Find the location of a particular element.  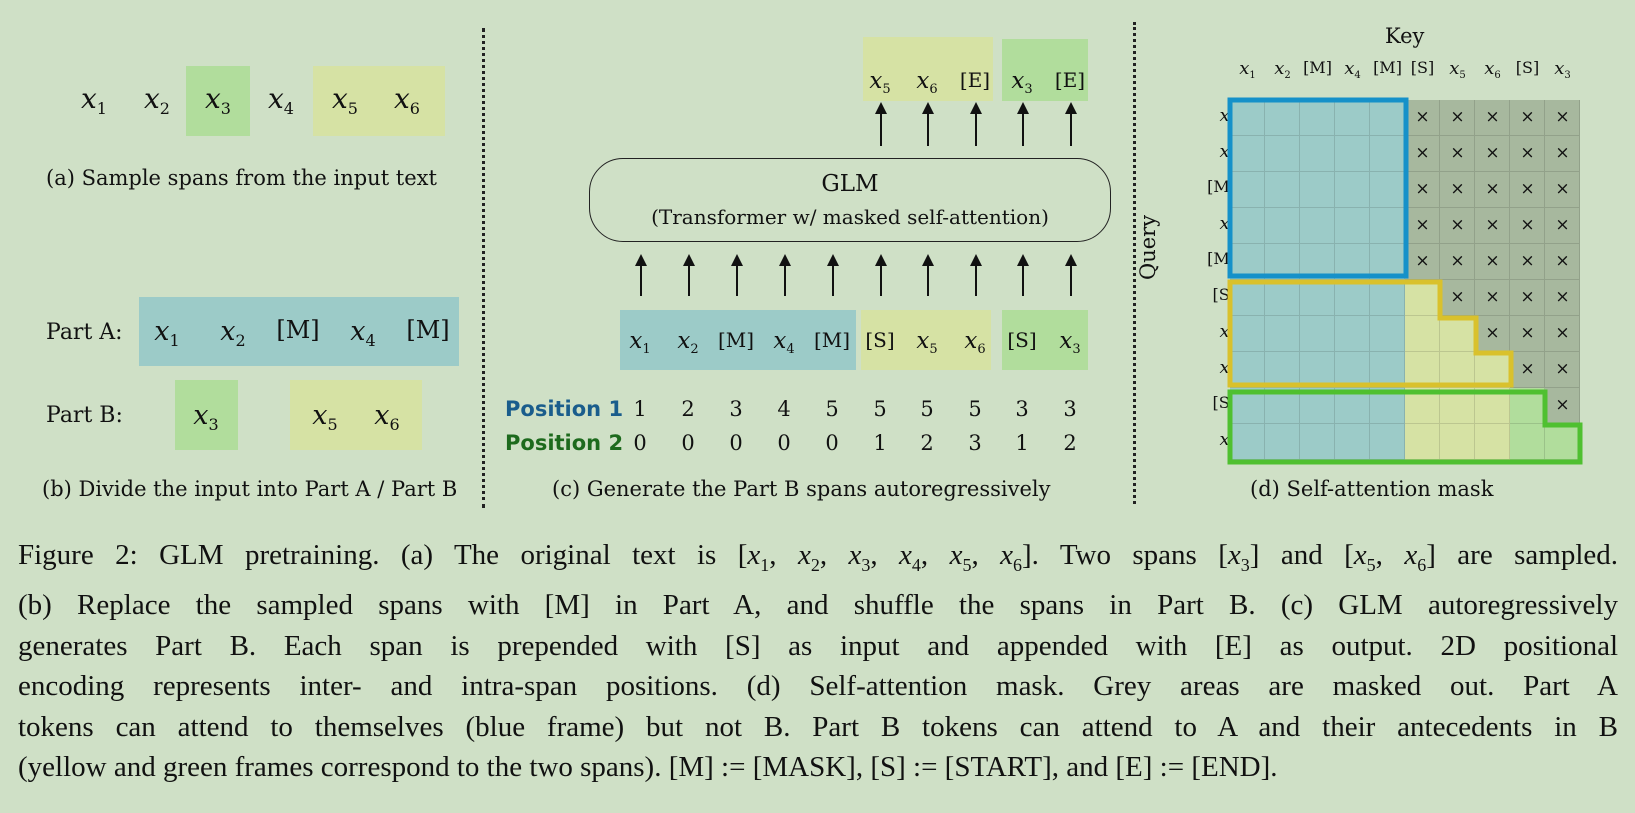

input-token: x5 is located at coordinates (927, 342).